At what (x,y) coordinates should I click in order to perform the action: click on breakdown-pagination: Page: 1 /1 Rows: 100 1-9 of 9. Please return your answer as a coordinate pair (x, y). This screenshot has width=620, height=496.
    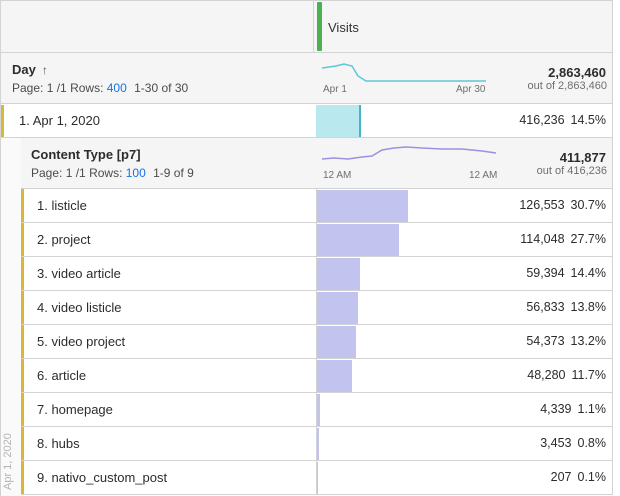
    Looking at the image, I should click on (112, 173).